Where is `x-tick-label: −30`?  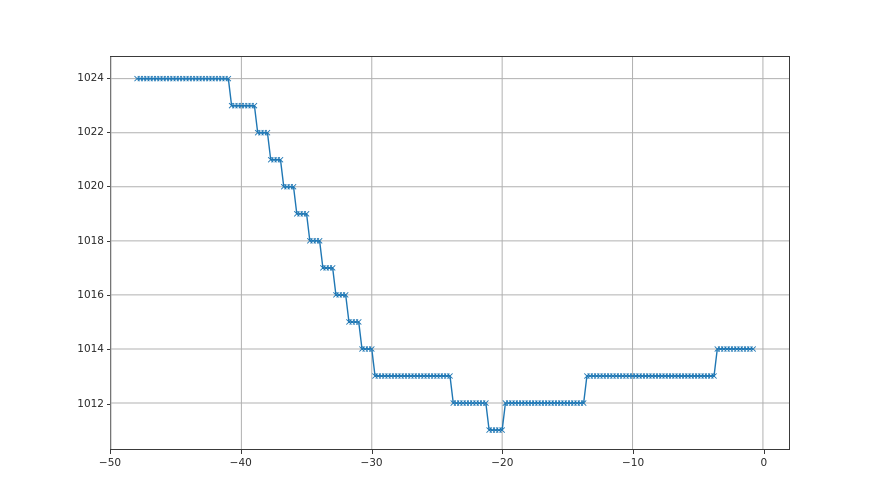
x-tick-label: −30 is located at coordinates (371, 463).